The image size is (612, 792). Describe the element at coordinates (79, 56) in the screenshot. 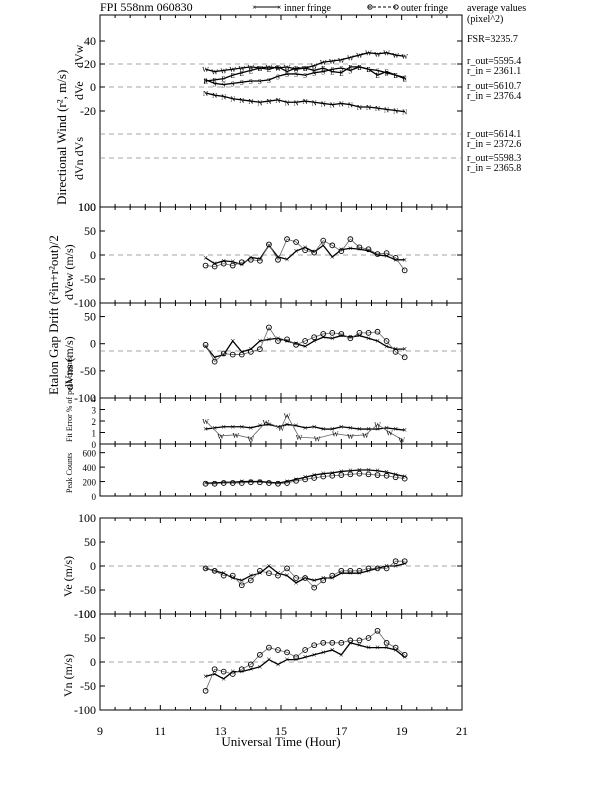

I see `trace-label-dvw: dVw` at that location.